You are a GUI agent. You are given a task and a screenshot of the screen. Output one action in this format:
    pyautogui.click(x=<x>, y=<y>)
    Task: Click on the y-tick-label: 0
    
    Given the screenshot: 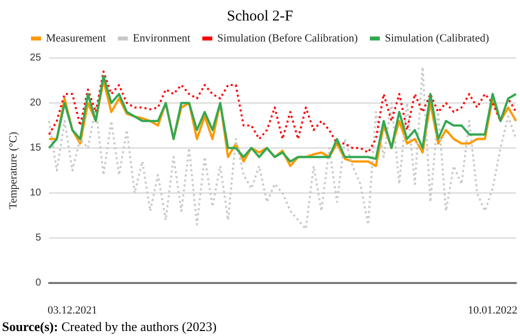 What is the action you would take?
    pyautogui.click(x=38, y=283)
    